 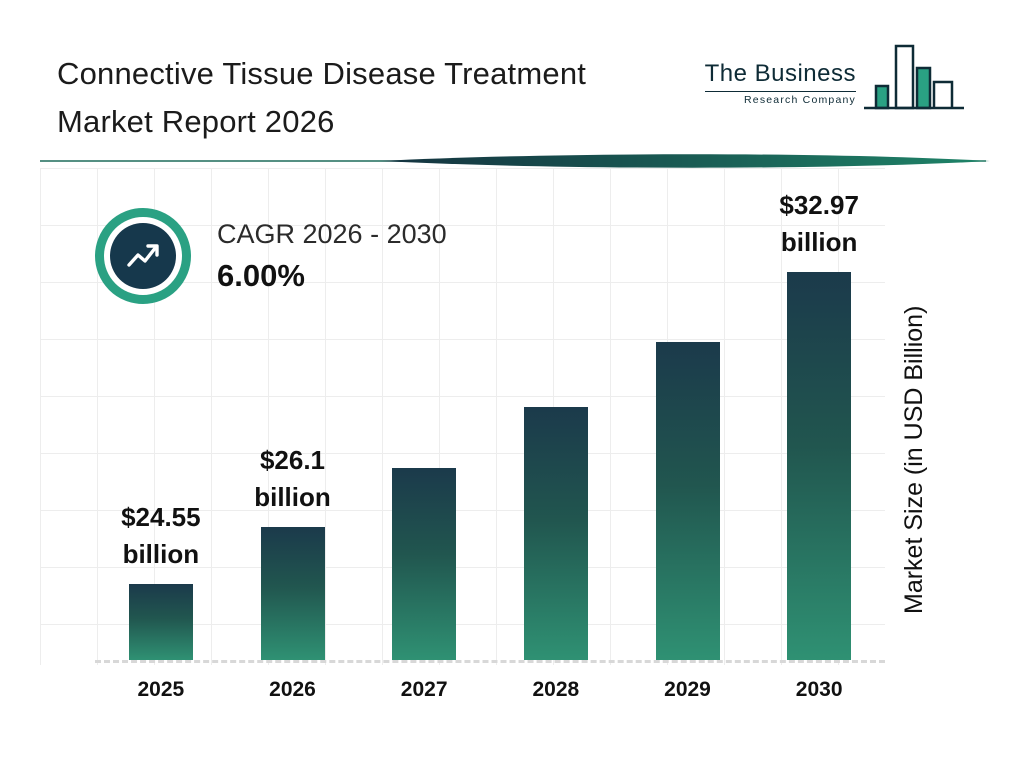 I want to click on cagr-value: 6.00%, so click(x=261, y=275).